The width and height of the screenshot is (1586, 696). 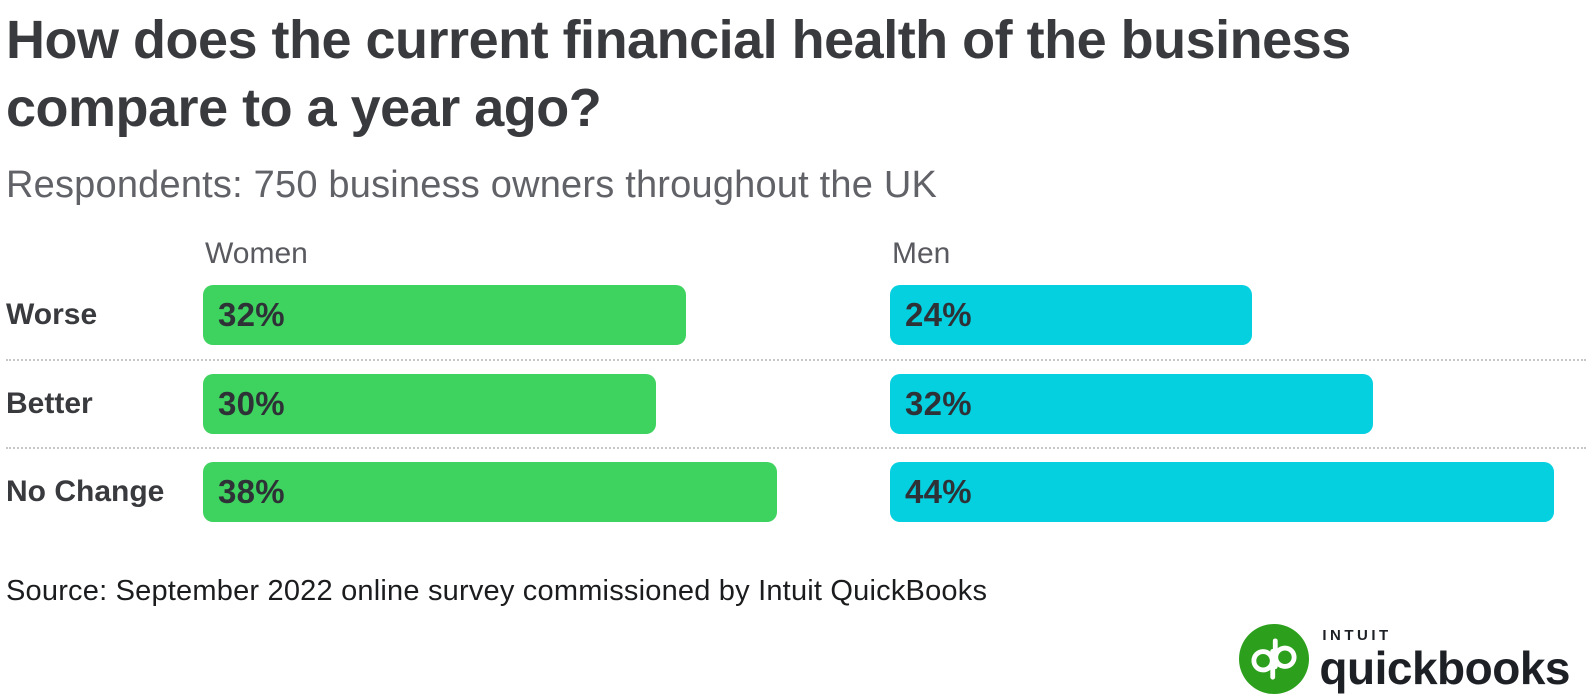 I want to click on bar-value-men-worse: 24%, so click(x=938, y=314).